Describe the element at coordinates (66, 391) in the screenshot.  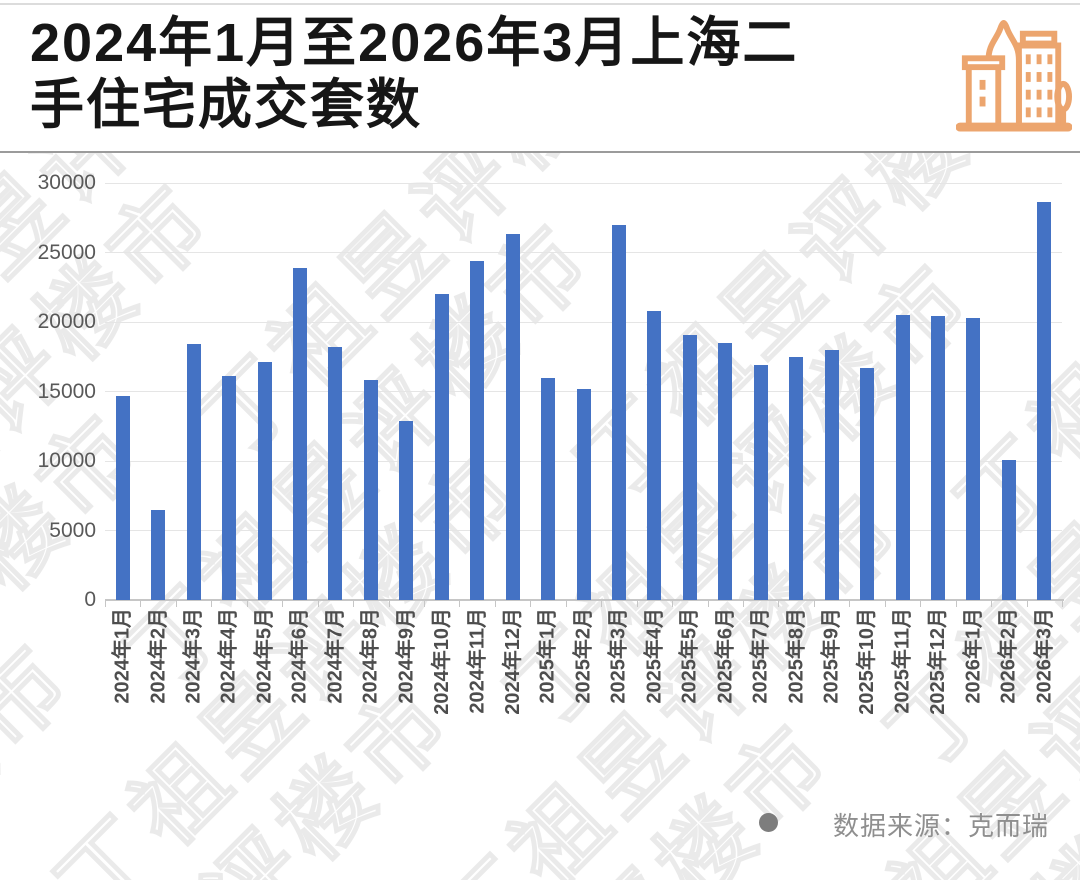
I see `y-axis-label-15000: 15000` at that location.